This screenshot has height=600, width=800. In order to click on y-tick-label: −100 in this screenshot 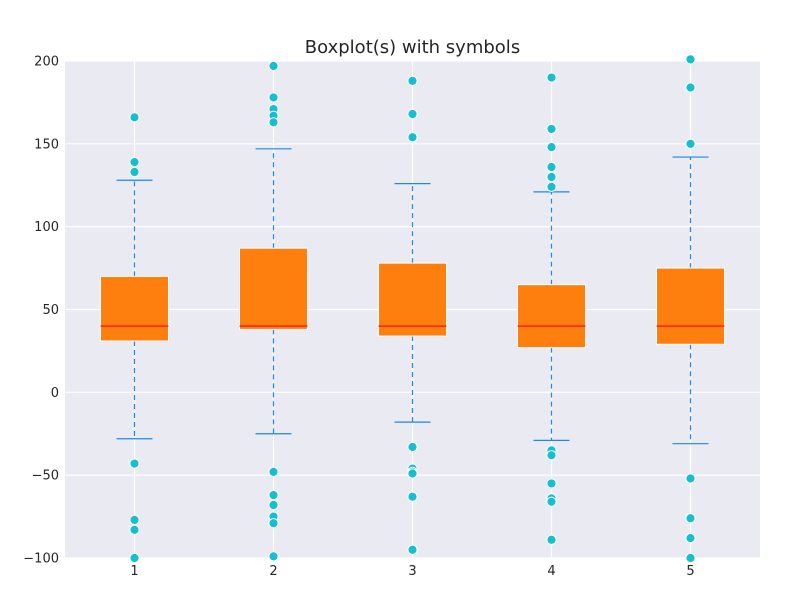, I will do `click(41, 559)`.